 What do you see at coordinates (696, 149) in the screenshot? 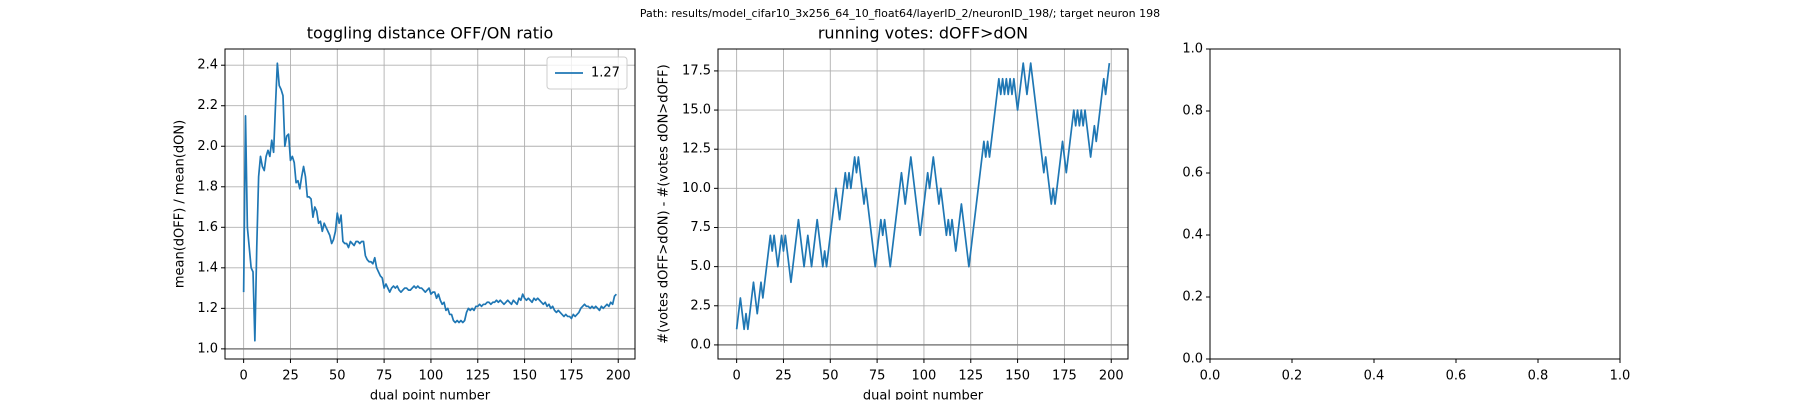
I see `y-tick-label: 12.5` at bounding box center [696, 149].